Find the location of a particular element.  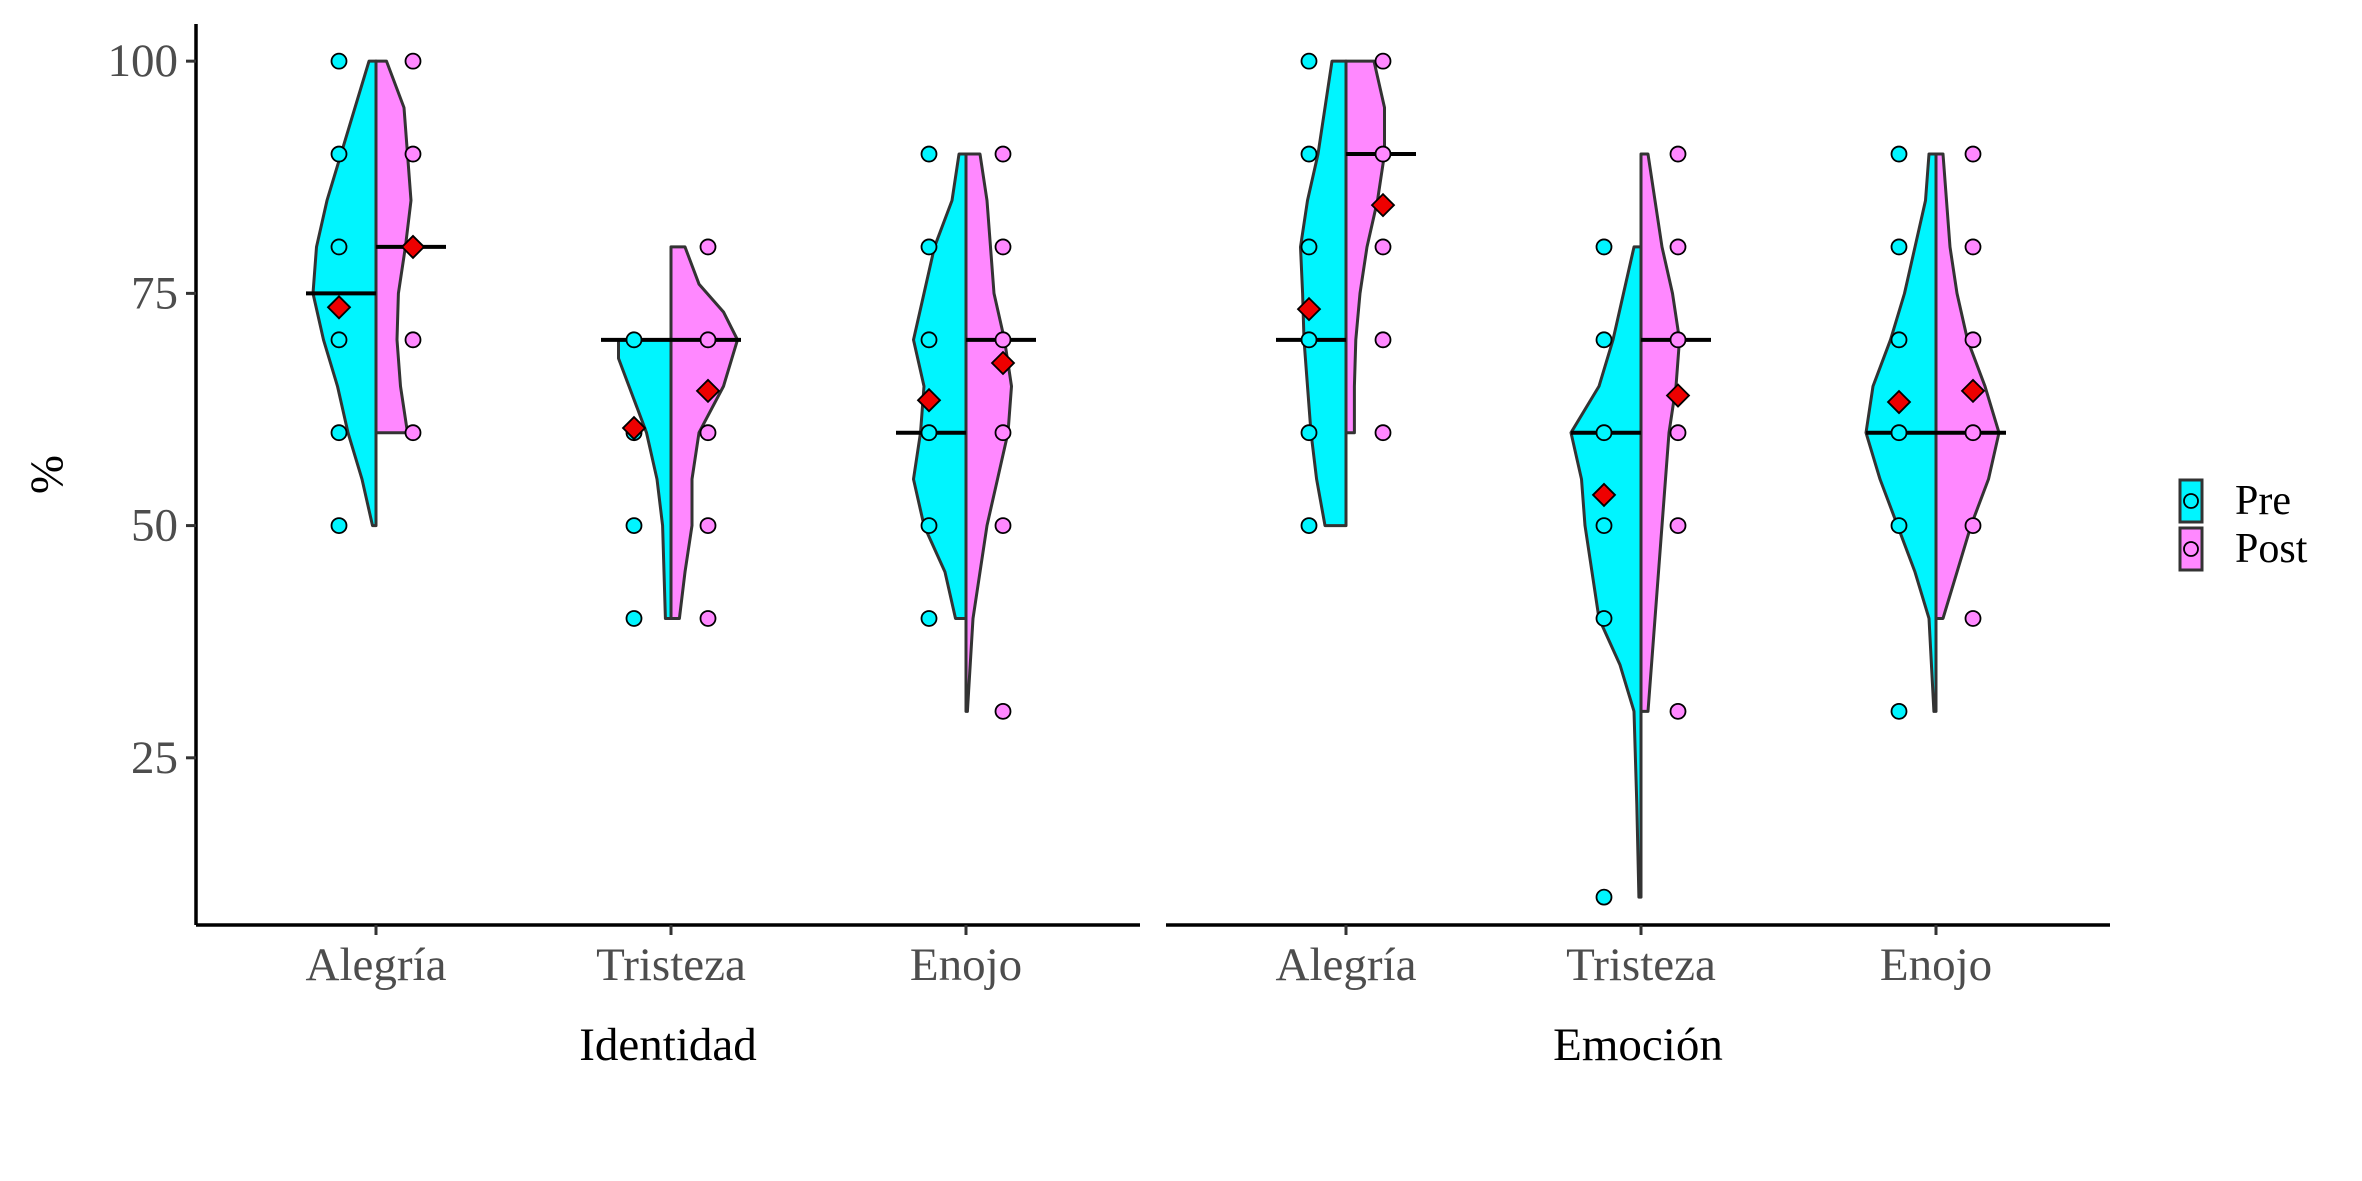

legend-label: Post is located at coordinates (2271, 549).